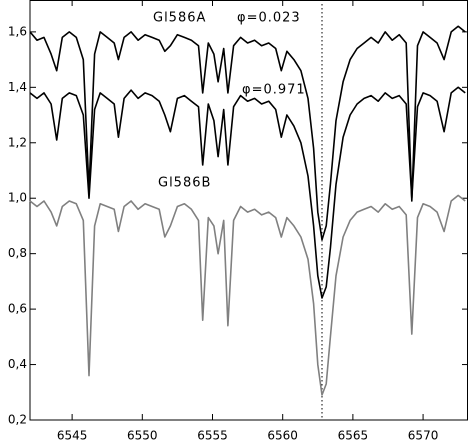 This screenshot has height=445, width=469. I want to click on x-tick-label: 6555, so click(212, 436).